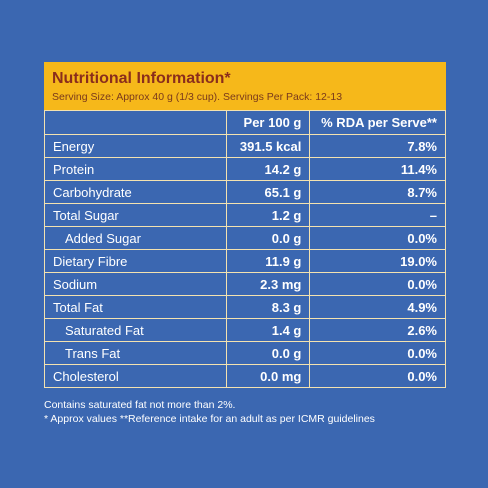 The height and width of the screenshot is (488, 488). I want to click on nutrient-value: 391.5 kcal, so click(268, 146).